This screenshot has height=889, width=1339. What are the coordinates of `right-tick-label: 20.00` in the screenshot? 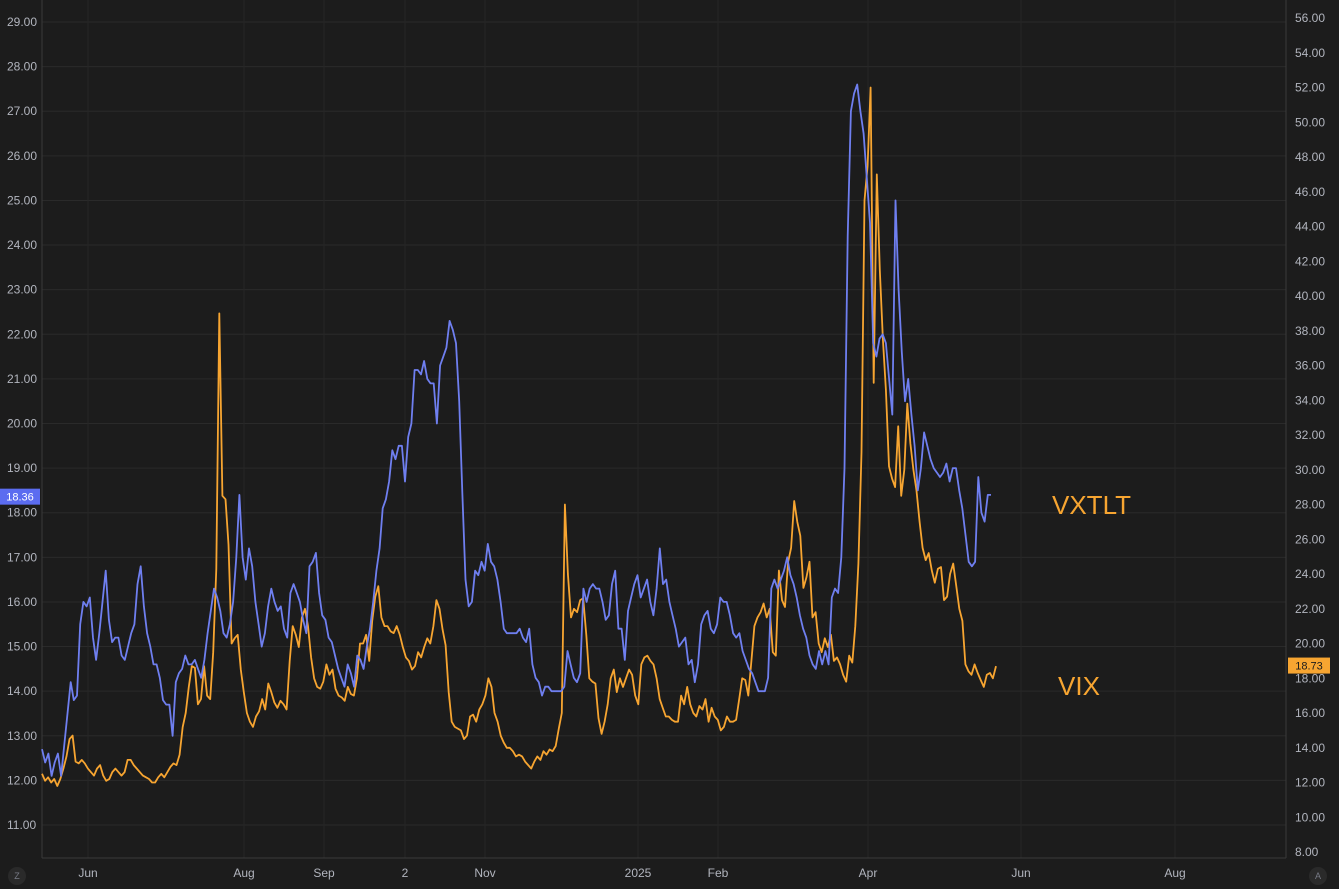 It's located at (1310, 644).